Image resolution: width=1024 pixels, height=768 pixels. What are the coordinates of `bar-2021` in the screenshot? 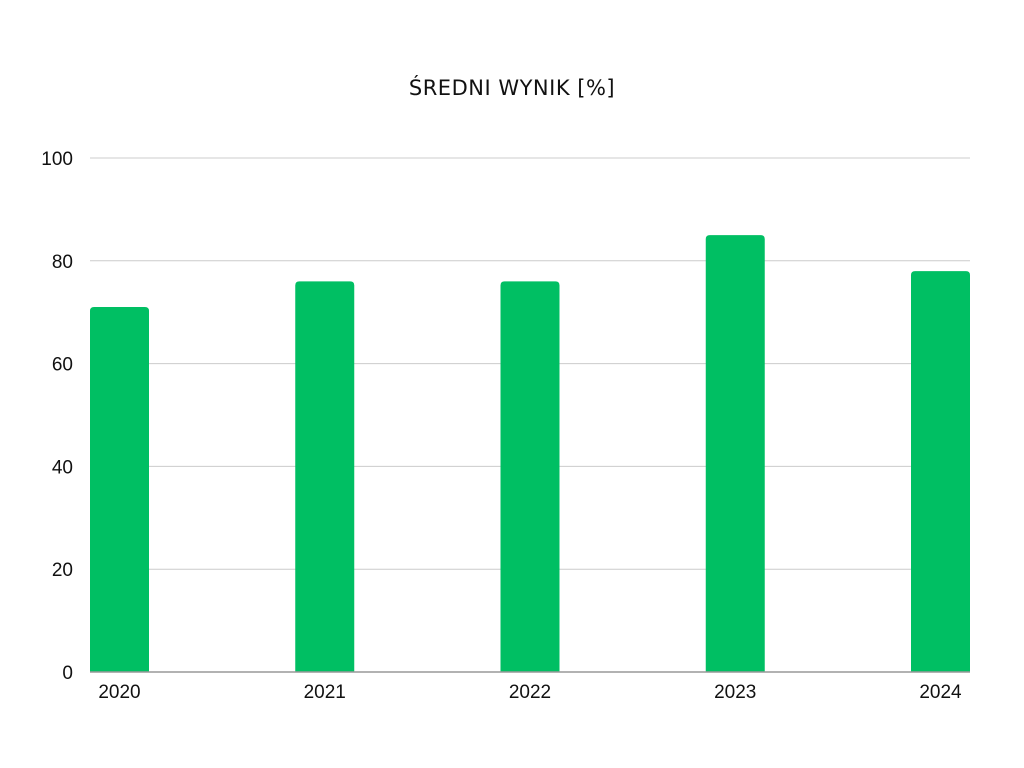 It's located at (325, 476).